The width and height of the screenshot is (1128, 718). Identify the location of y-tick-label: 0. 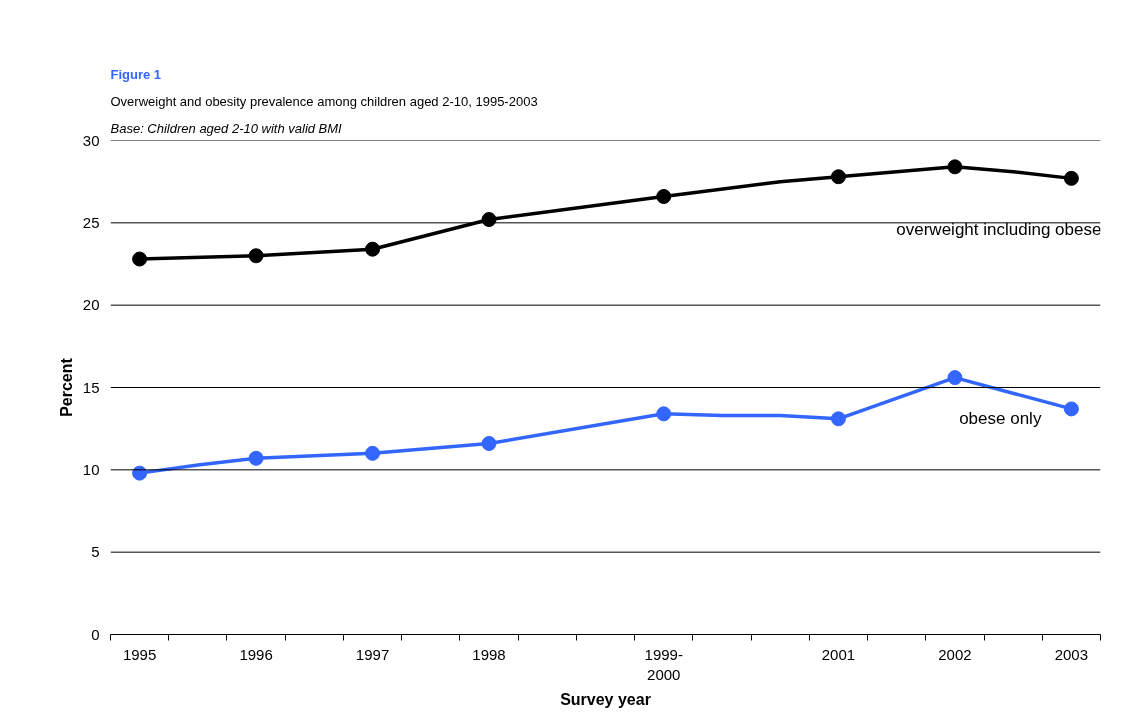
(95, 634).